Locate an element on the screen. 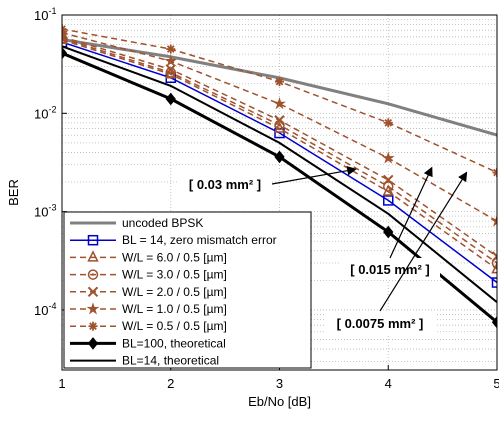 The width and height of the screenshot is (499, 426). x-tick-label: 2 is located at coordinates (170, 383).